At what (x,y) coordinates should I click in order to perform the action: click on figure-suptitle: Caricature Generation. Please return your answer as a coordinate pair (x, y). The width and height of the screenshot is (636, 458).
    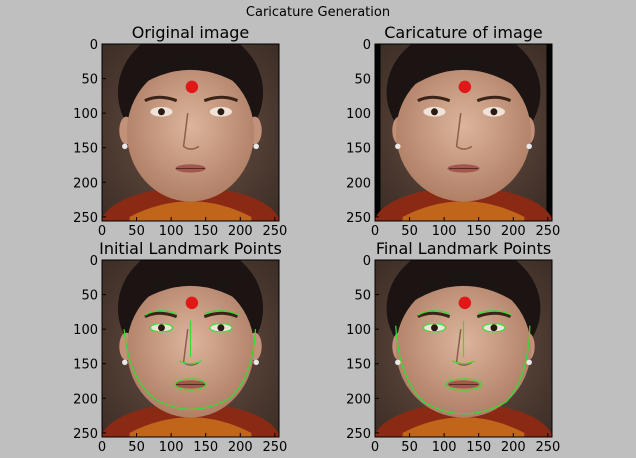
    Looking at the image, I should click on (318, 12).